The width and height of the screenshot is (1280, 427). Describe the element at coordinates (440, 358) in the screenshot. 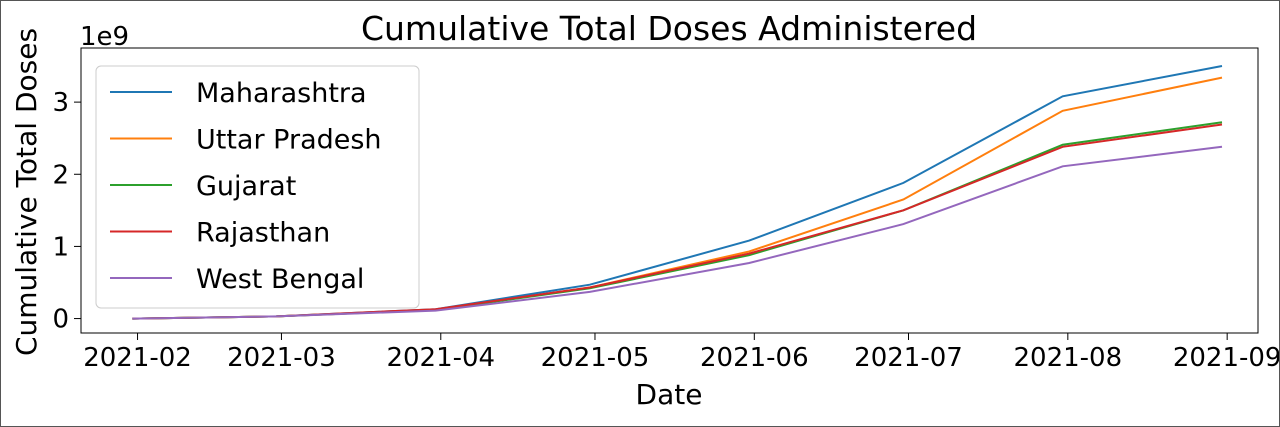

I see `x-tick-label: 2021-04` at that location.